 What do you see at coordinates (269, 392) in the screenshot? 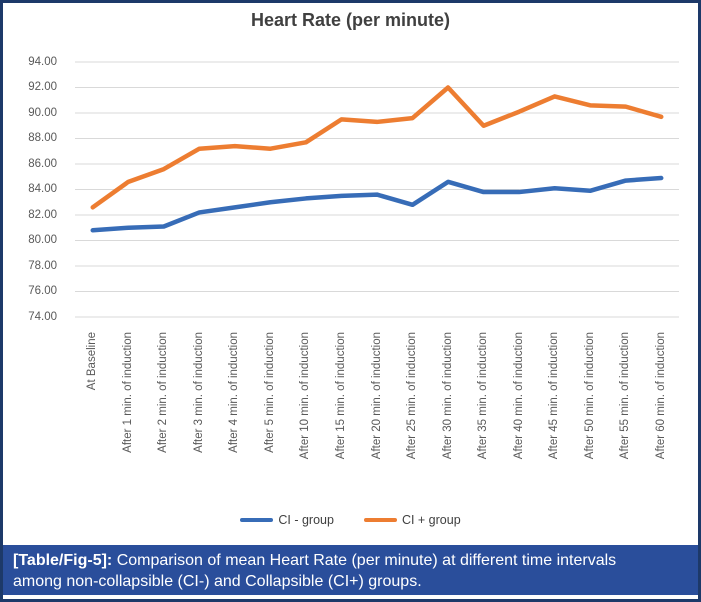
I see `x-tick-label: After 5 min. of induction` at bounding box center [269, 392].